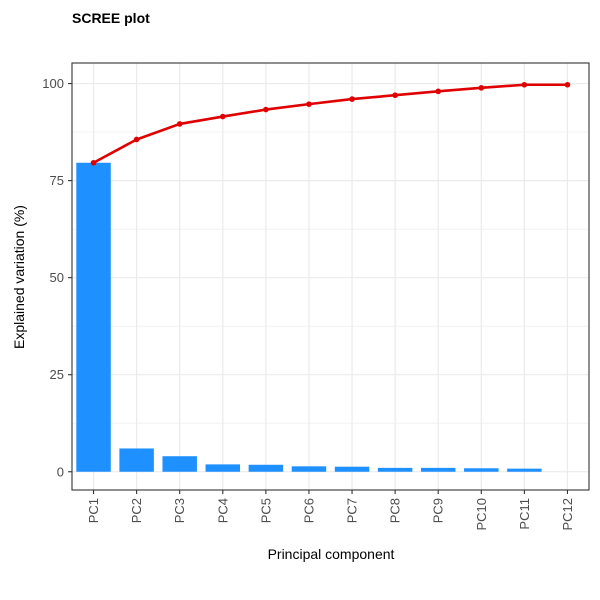  Describe the element at coordinates (136, 510) in the screenshot. I see `x-tick-label-pc2: PC2` at that location.